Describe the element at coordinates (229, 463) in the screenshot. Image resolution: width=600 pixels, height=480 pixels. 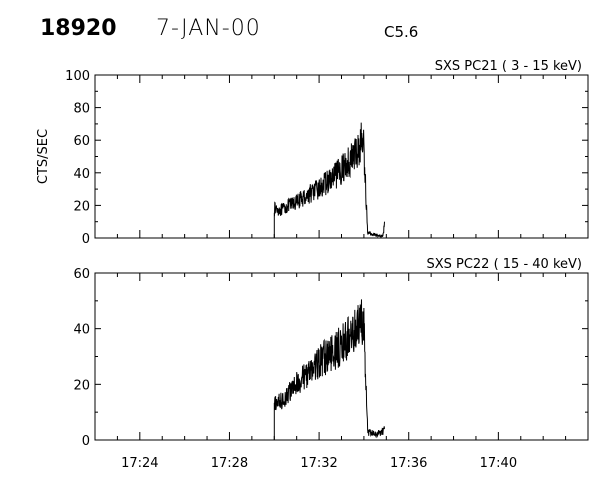
I see `x-tick-label: 17:28` at that location.